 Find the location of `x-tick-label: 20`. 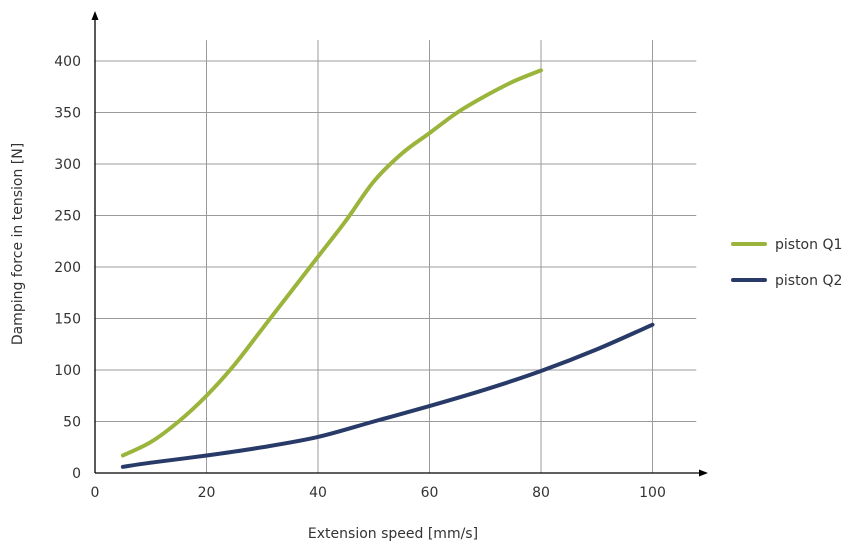

x-tick-label: 20 is located at coordinates (207, 493).